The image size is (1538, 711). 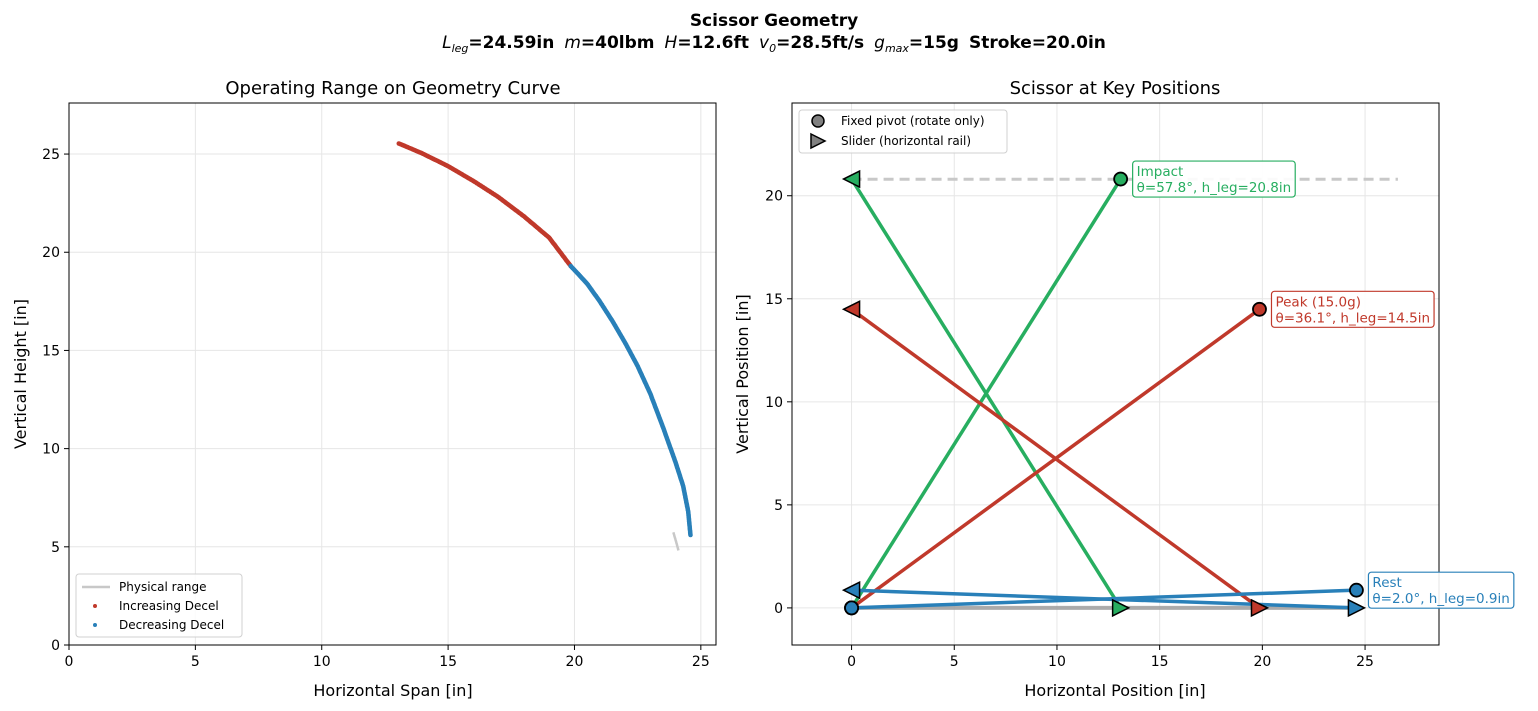 I want to click on rest-annotation-label: Rest, so click(x=1386, y=583).